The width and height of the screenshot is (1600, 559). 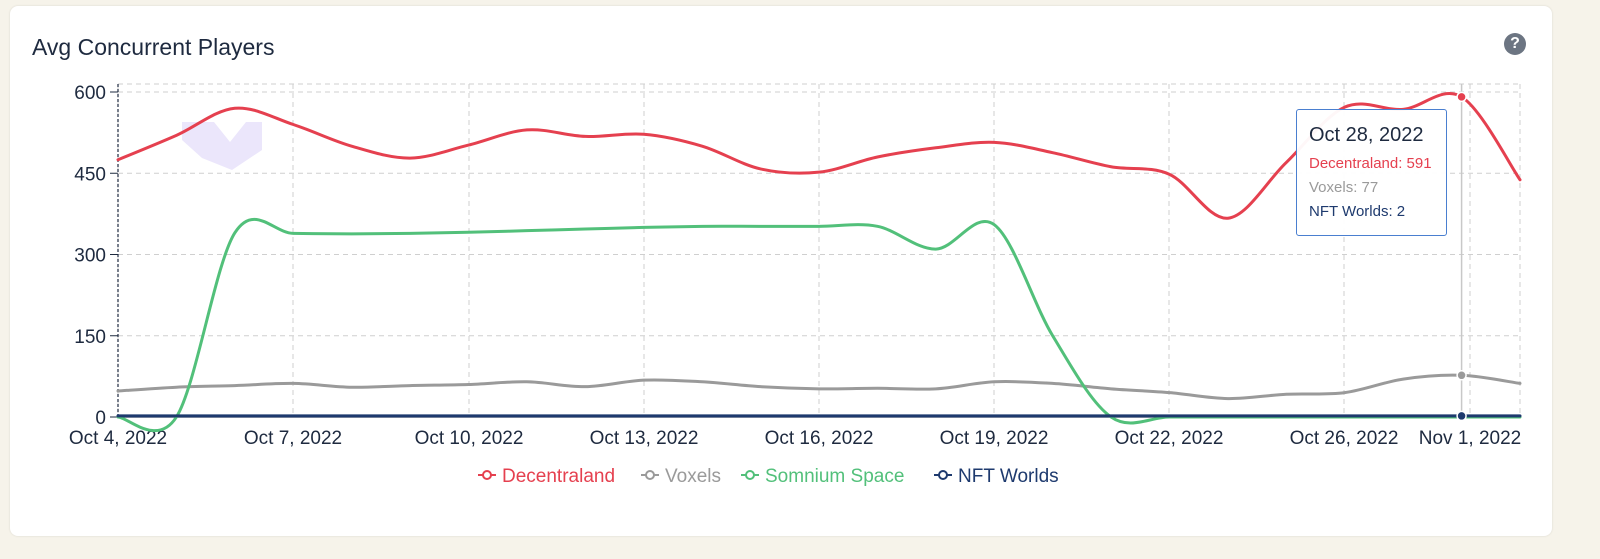 I want to click on x-tick-label: Oct 13, 2022, so click(x=644, y=438).